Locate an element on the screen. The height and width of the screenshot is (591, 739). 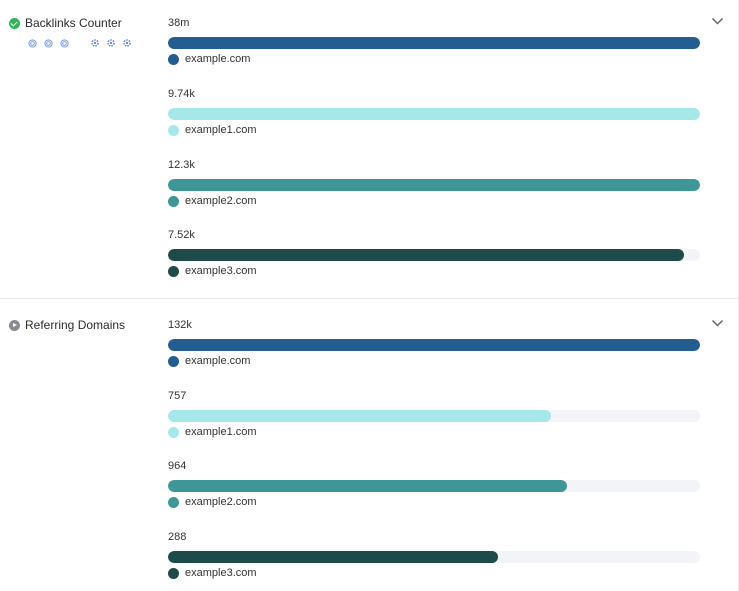
section-title: Referring Domains is located at coordinates (75, 325).